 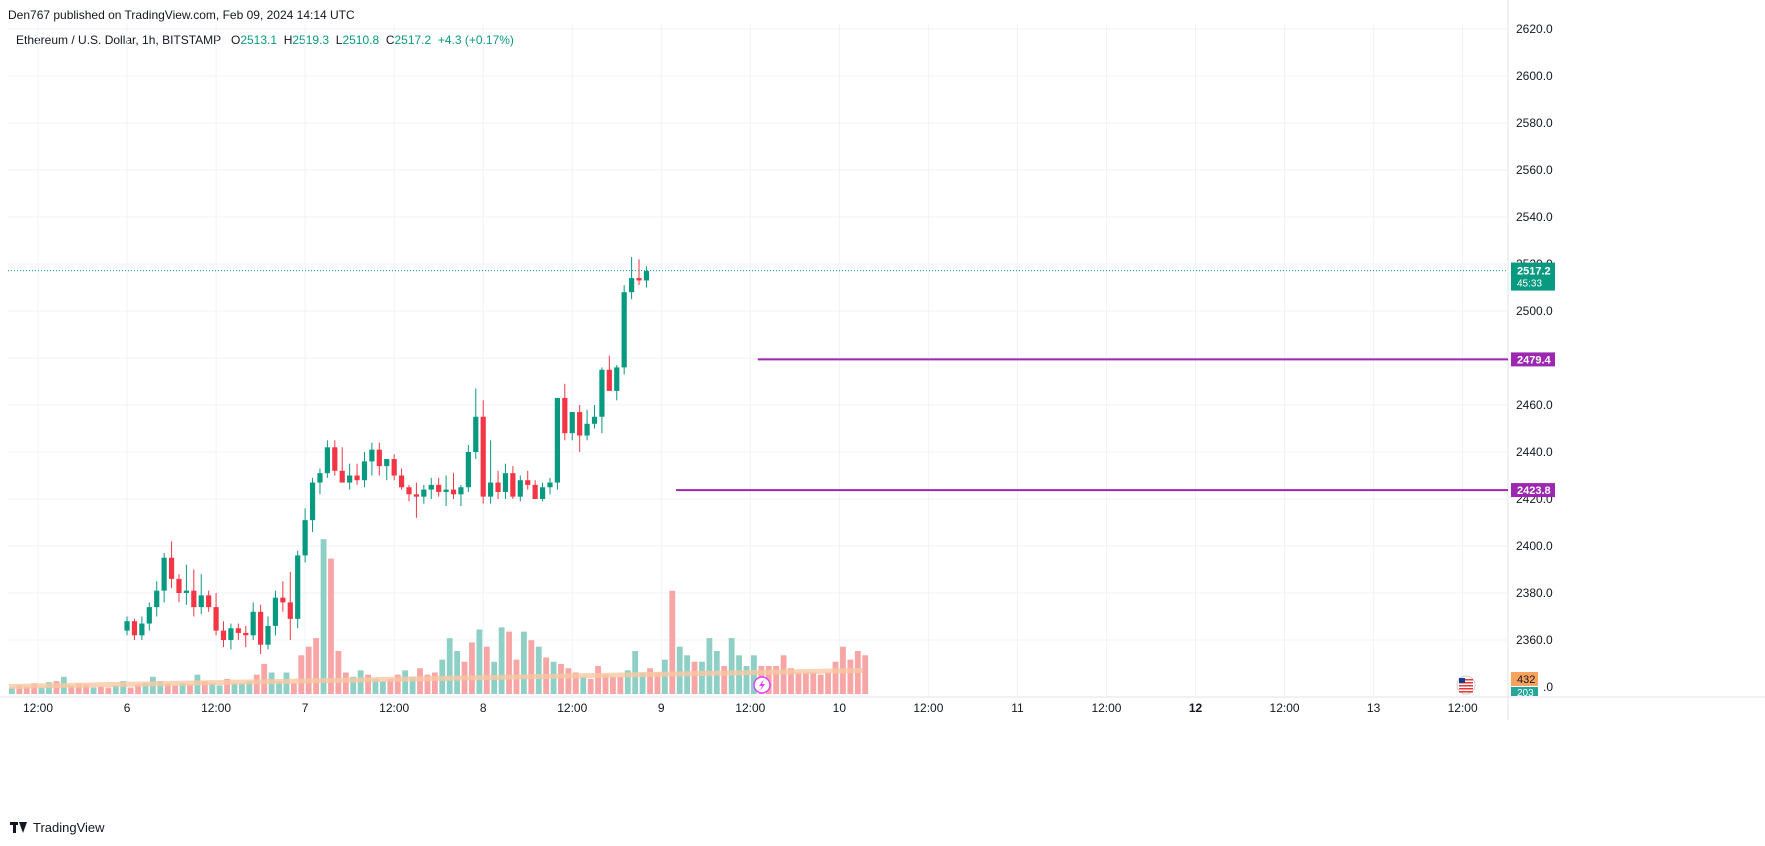 I want to click on volume-badge, so click(x=1524, y=679).